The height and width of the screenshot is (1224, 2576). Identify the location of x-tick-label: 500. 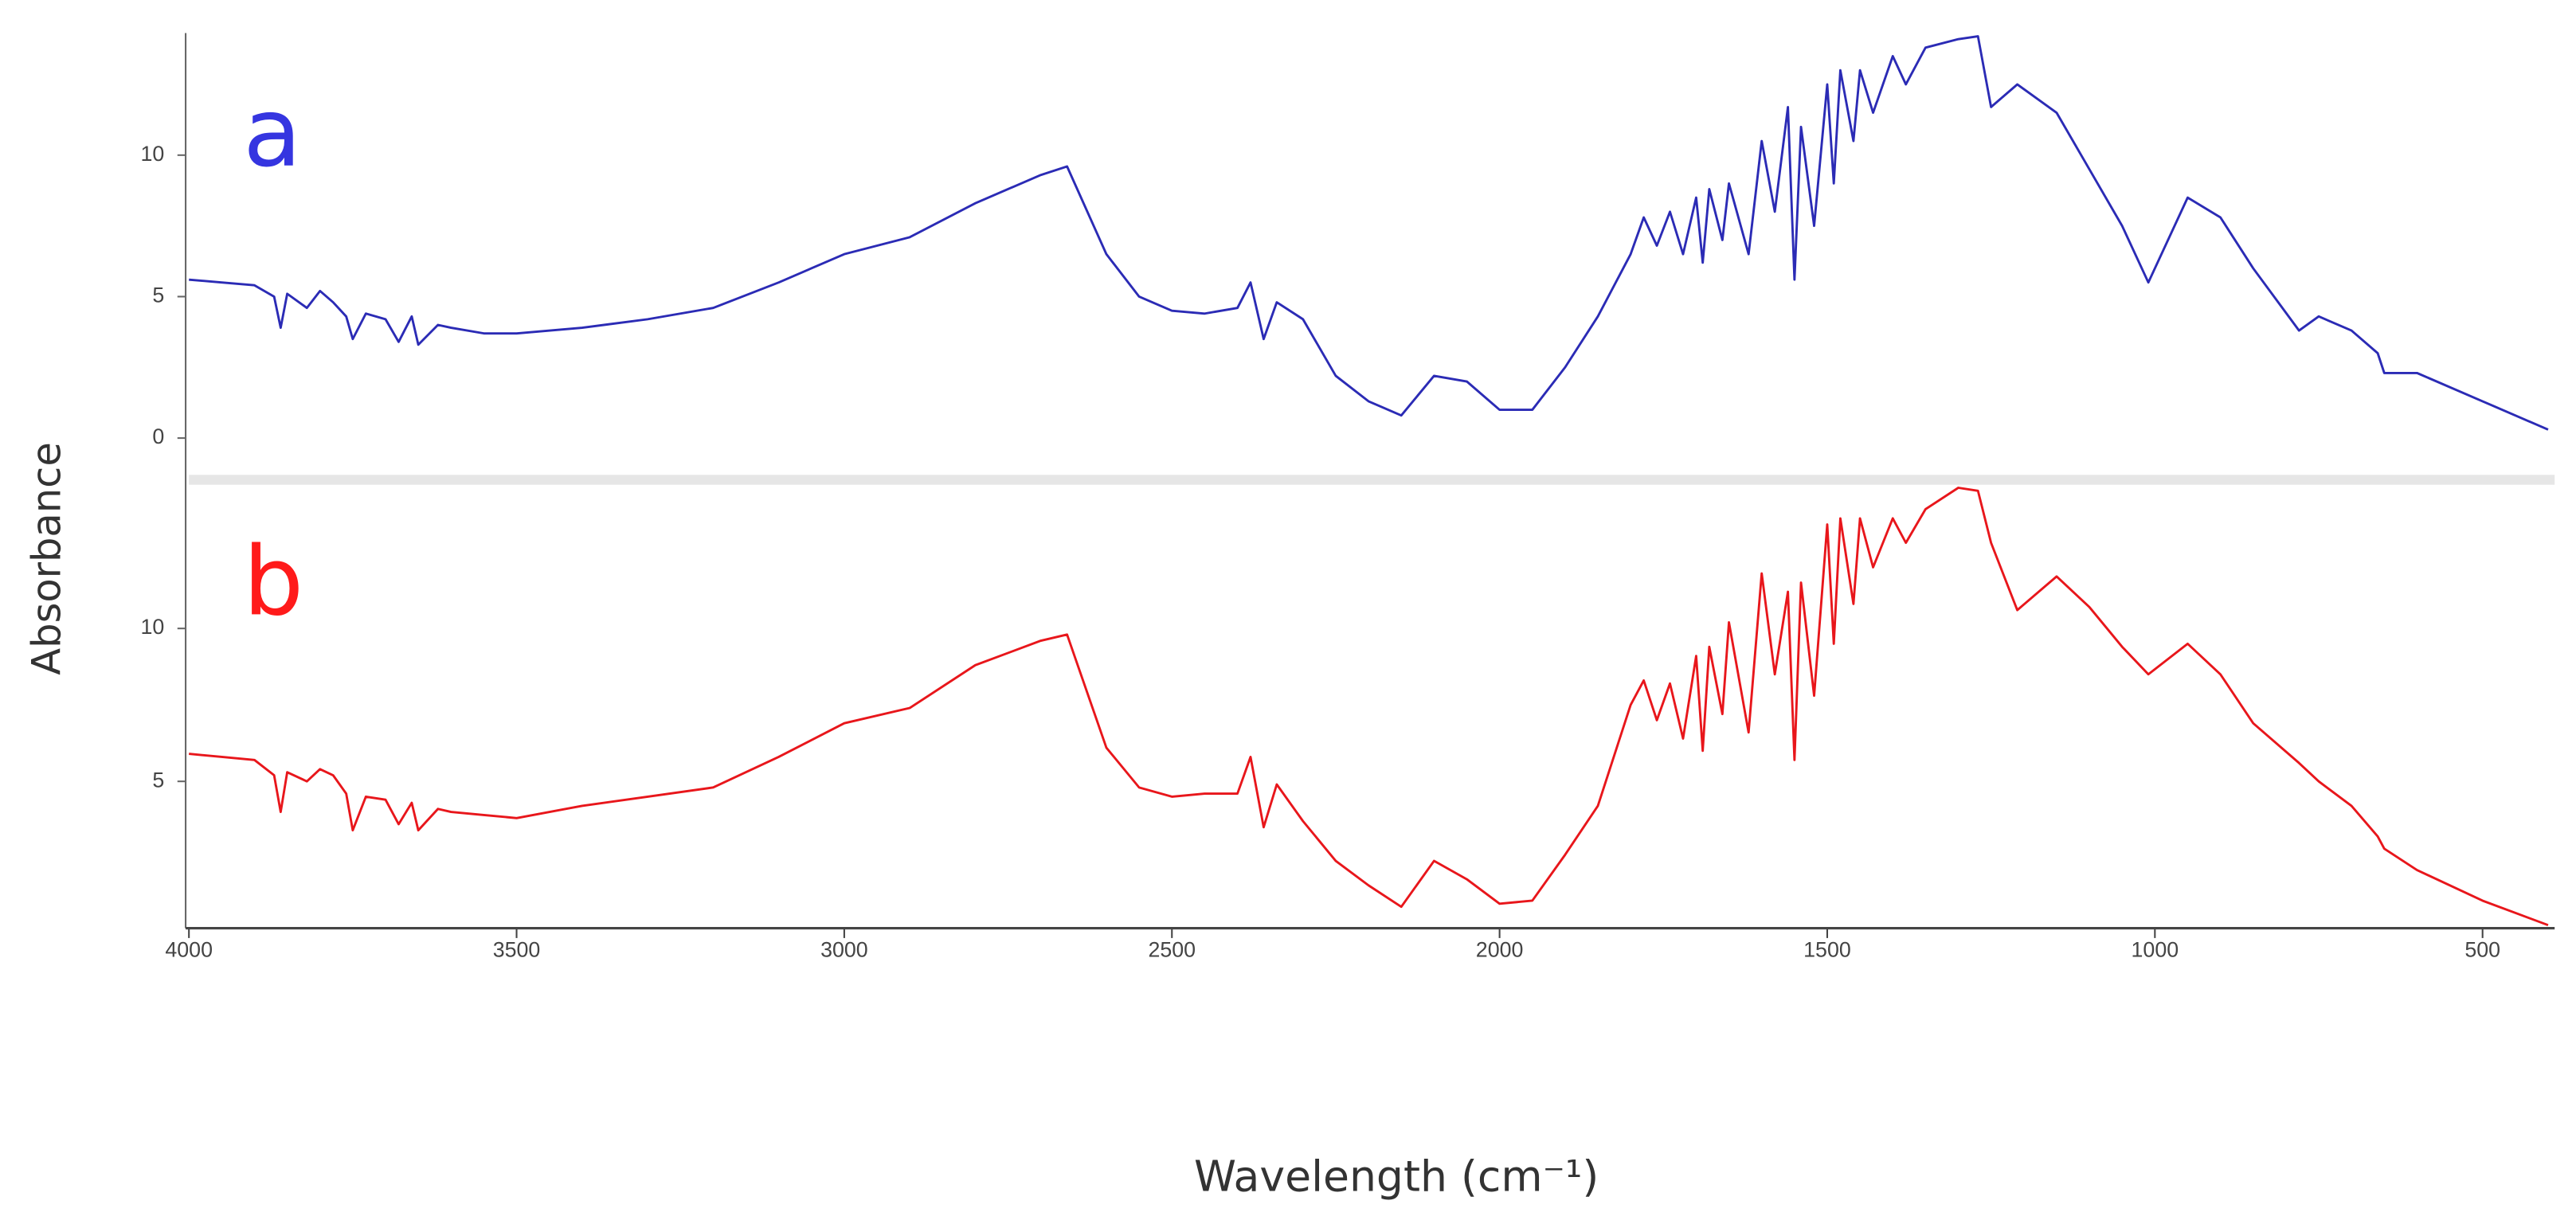
(2482, 949).